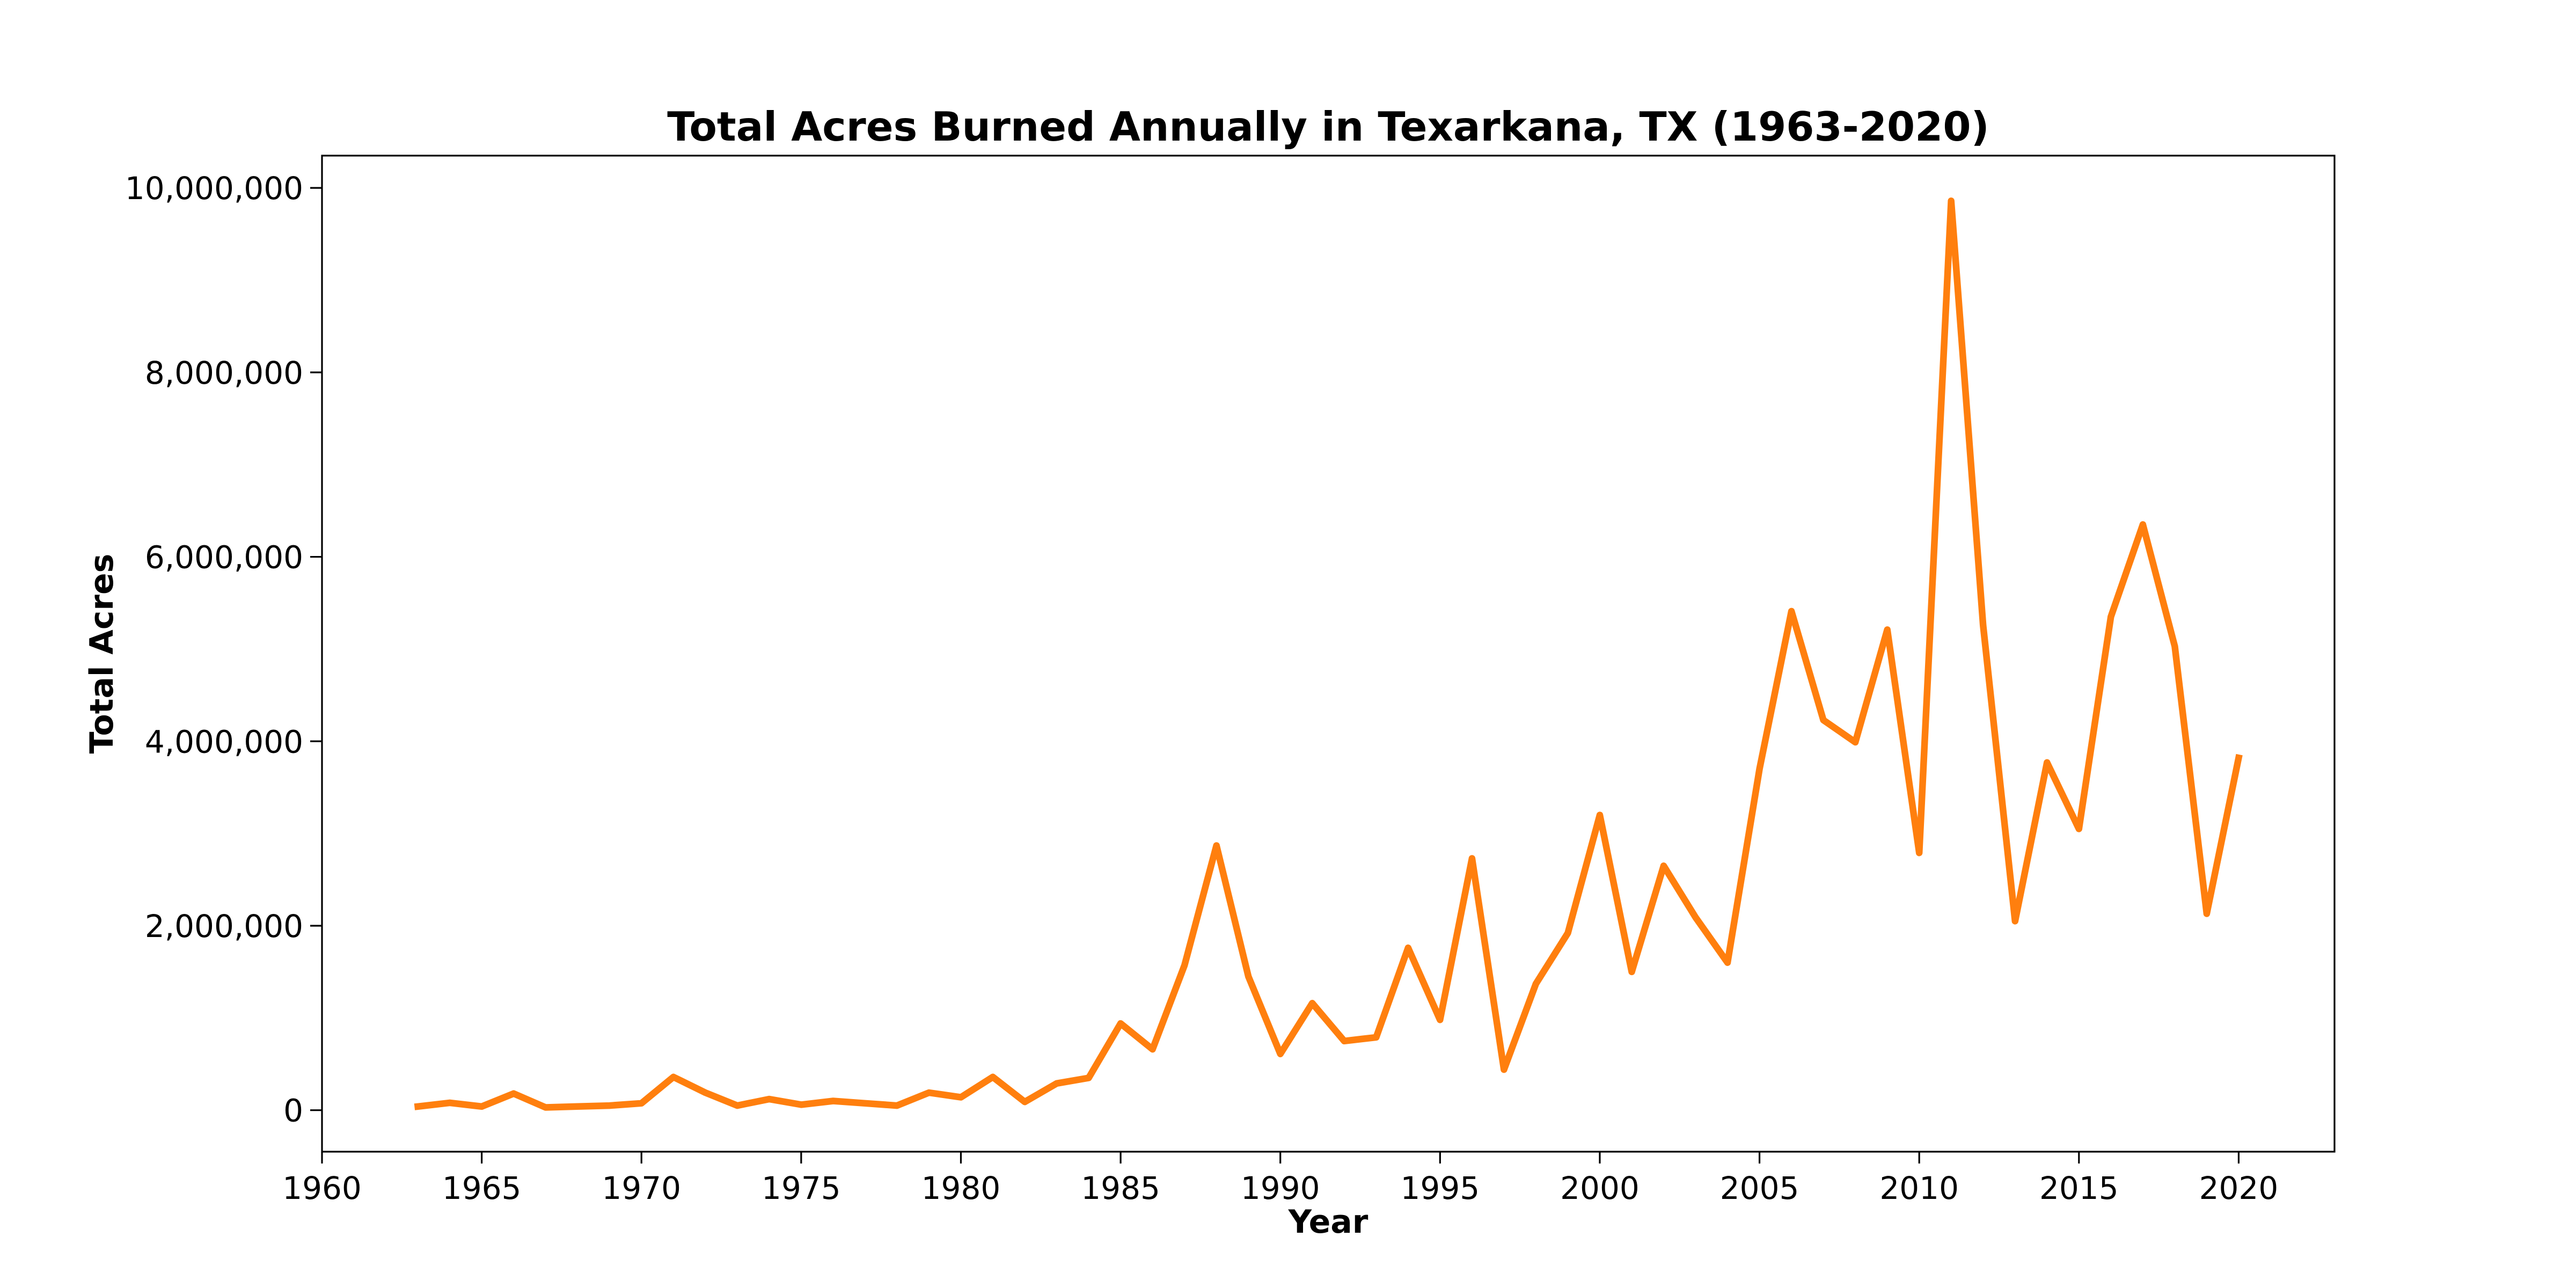  What do you see at coordinates (1919, 1188) in the screenshot?
I see `x-tick-label: 2010` at bounding box center [1919, 1188].